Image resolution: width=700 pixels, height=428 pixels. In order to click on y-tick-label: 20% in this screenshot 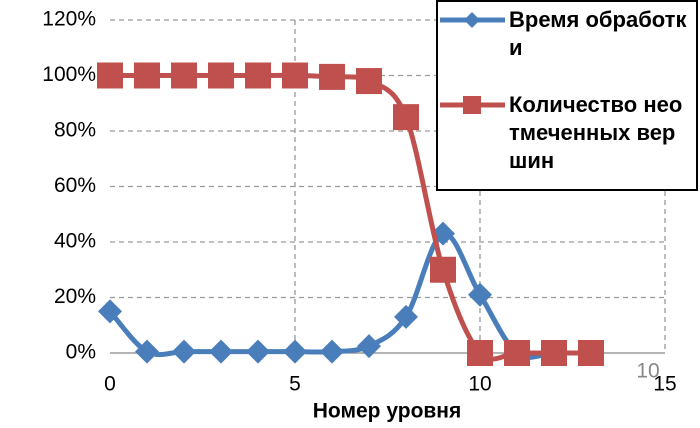, I will do `click(75, 296)`.